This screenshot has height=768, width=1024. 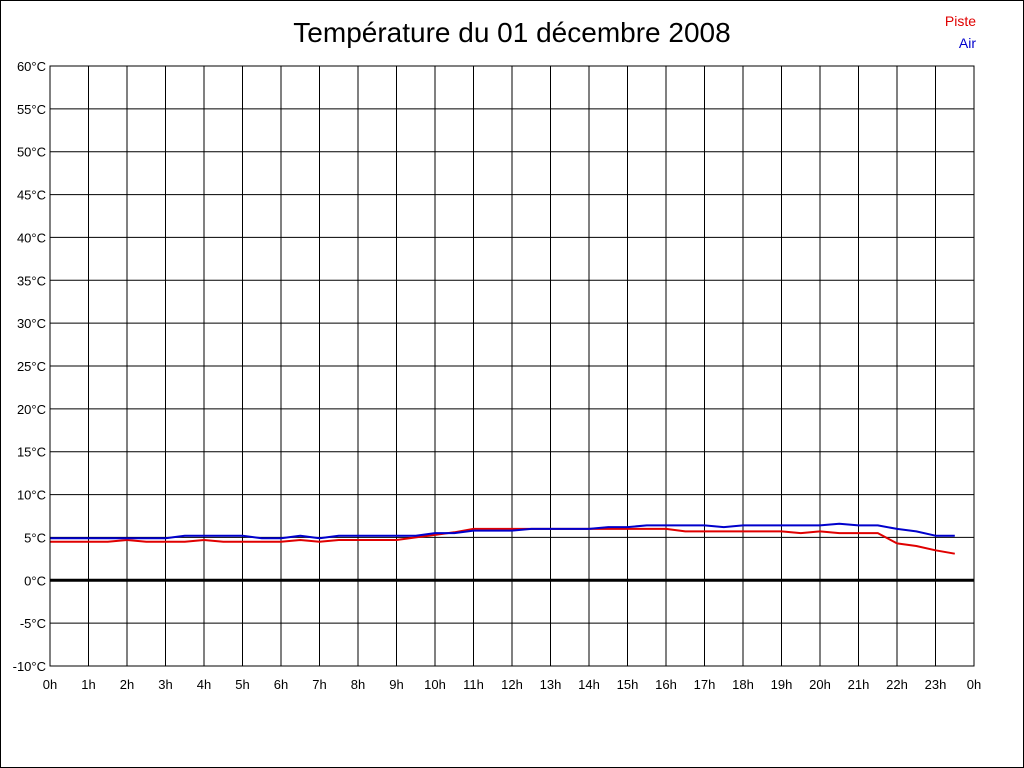 I want to click on x-tick-label: 22h, so click(x=897, y=684).